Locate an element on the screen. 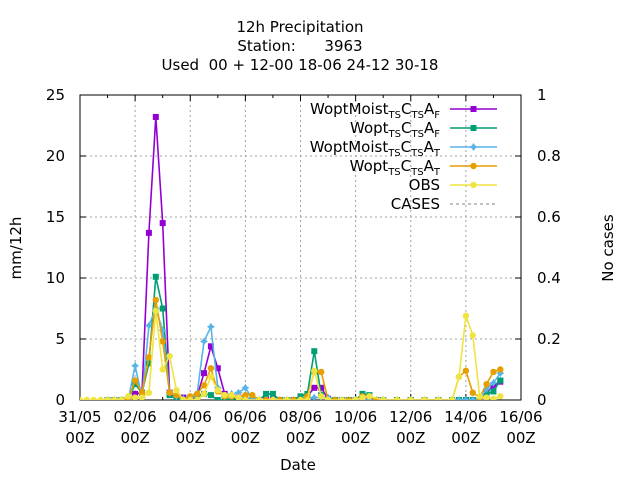  x-tick-label: 08/06 is located at coordinates (300, 417).